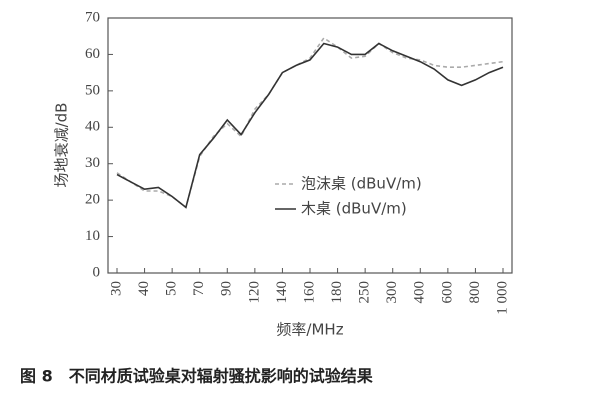 The height and width of the screenshot is (400, 600). I want to click on x-tick-label: 90, so click(227, 288).